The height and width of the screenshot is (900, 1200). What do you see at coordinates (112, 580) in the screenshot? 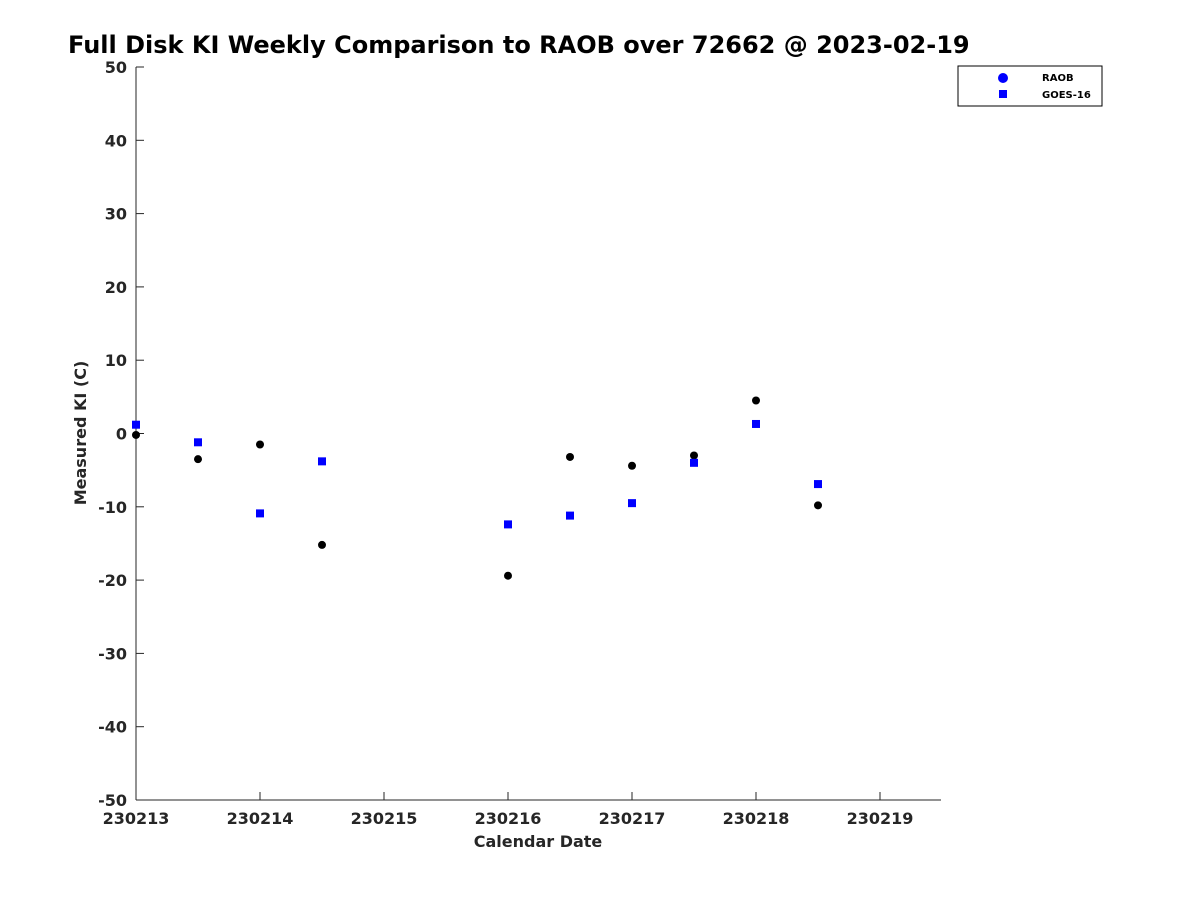
I see `y-tick-label: -20` at bounding box center [112, 580].